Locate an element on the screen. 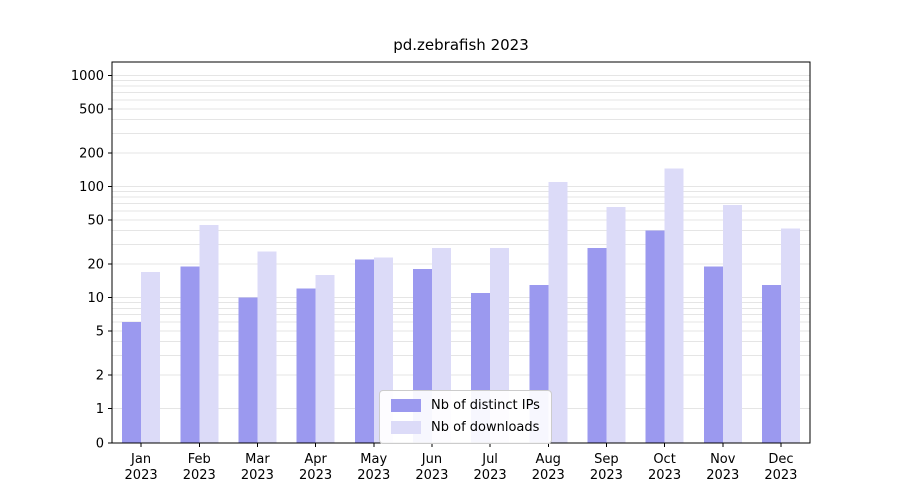 The height and width of the screenshot is (500, 900). legend-swatch-downloads is located at coordinates (406, 427).